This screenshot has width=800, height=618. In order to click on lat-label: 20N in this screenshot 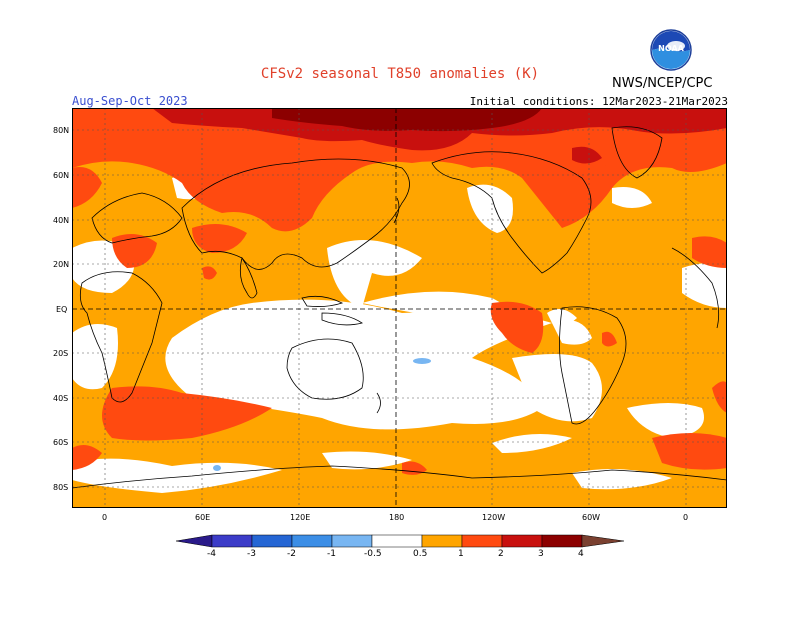, I will do `click(61, 264)`.